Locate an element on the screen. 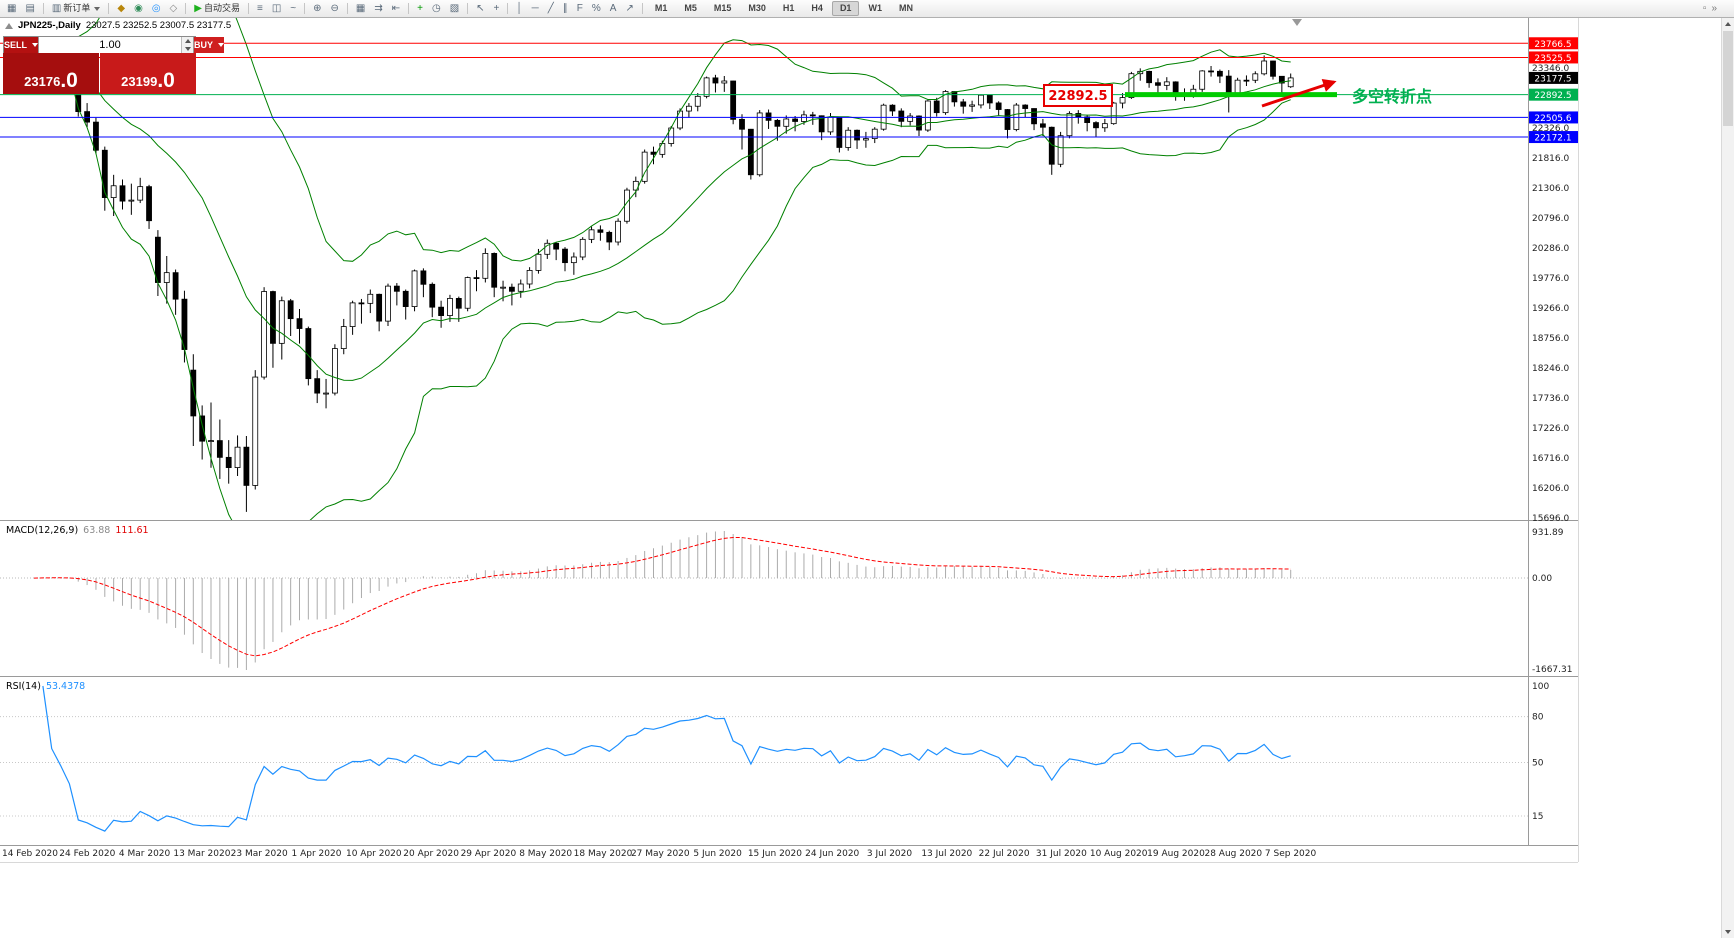 The height and width of the screenshot is (938, 1734). toolbar-right-icons: ▫» is located at coordinates (1717, 8).